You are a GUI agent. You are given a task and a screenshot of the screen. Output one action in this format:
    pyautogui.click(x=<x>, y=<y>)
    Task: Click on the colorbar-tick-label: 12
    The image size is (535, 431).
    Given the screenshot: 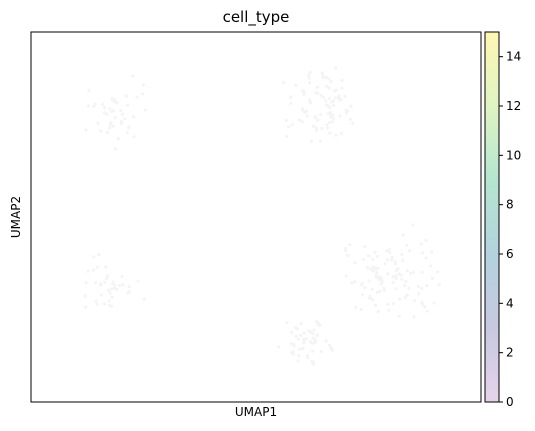 What is the action you would take?
    pyautogui.click(x=513, y=106)
    